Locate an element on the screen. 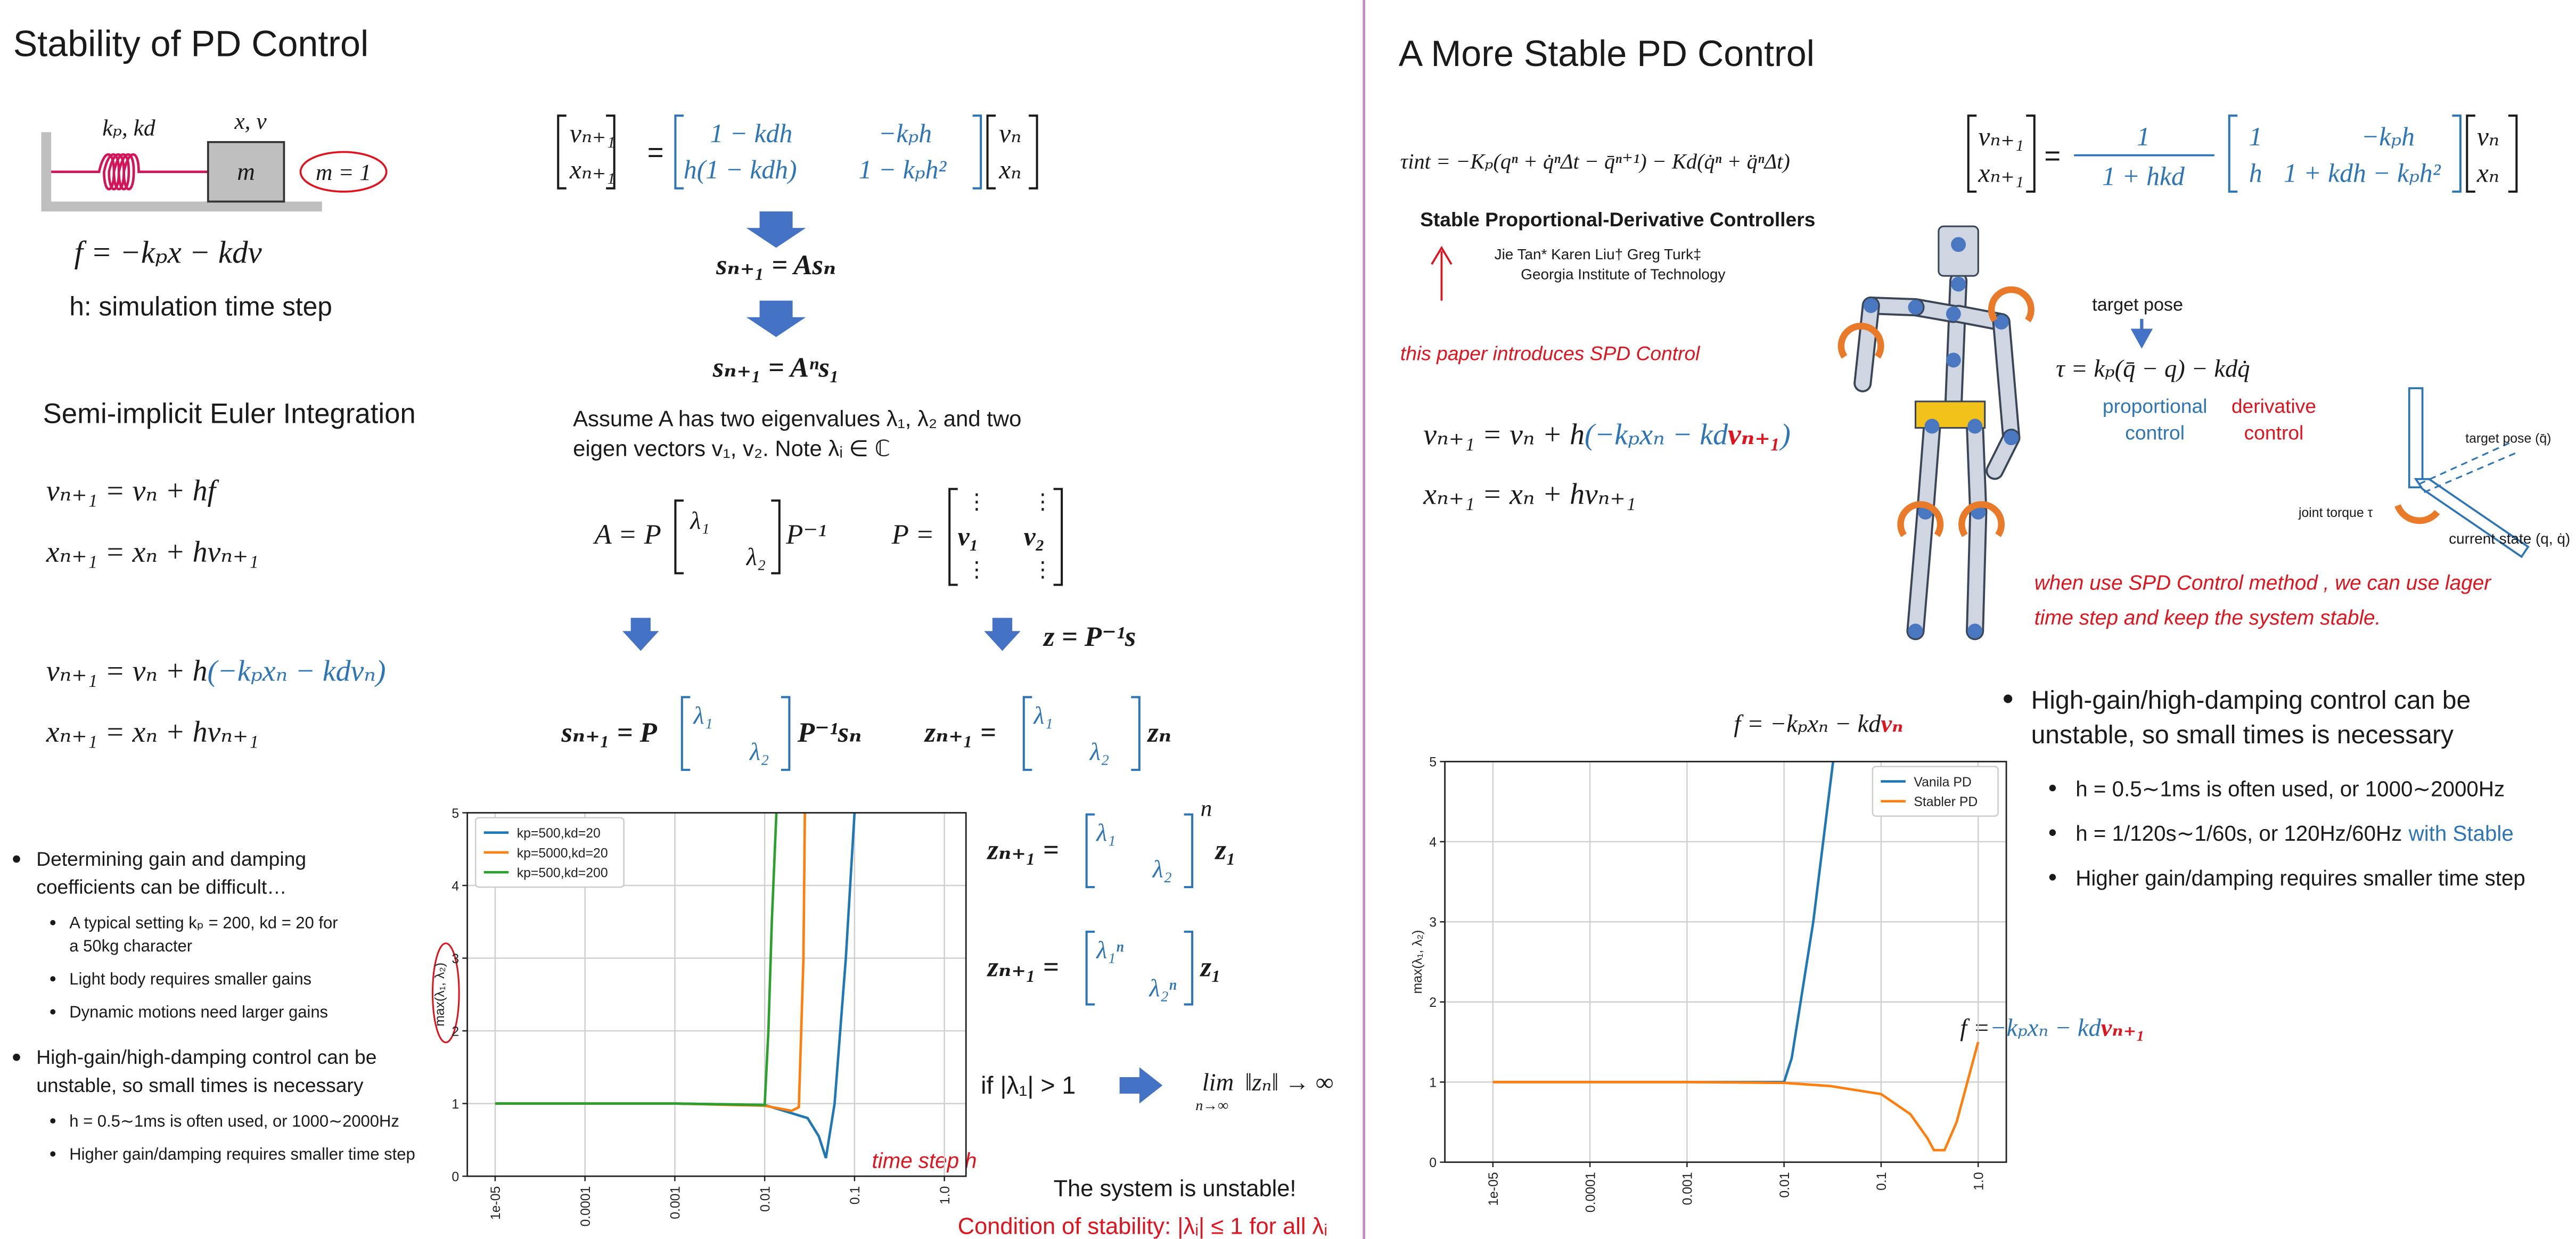 The height and width of the screenshot is (1239, 2576). paper-affiliation: Georgia Institute of Technology is located at coordinates (1623, 274).